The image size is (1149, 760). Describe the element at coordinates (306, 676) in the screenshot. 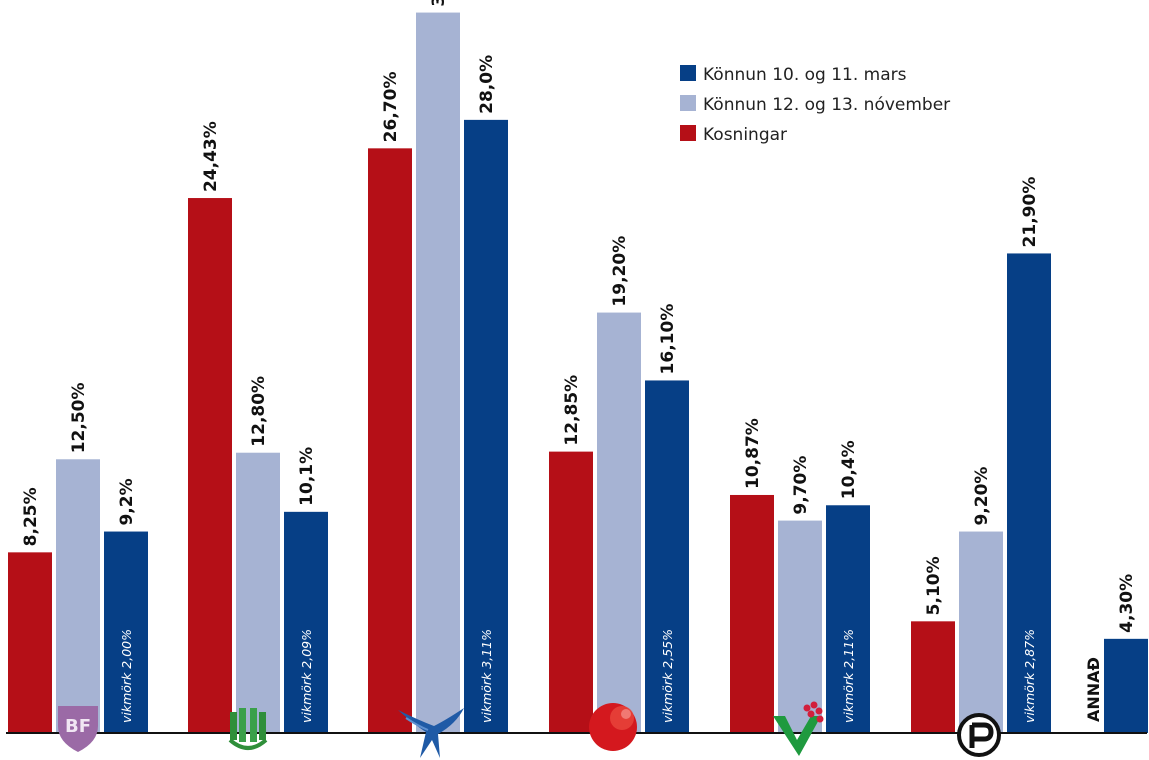

I see `error-margin-label-1: vikmörk 2,09%` at that location.